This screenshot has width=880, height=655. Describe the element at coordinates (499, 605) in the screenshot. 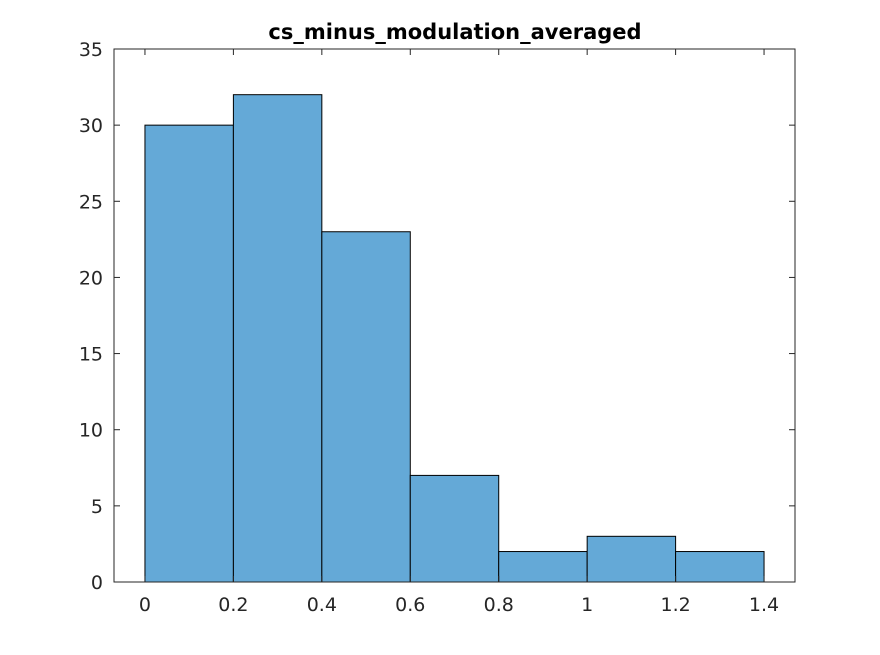

I see `x-tick-label: 0.8` at that location.